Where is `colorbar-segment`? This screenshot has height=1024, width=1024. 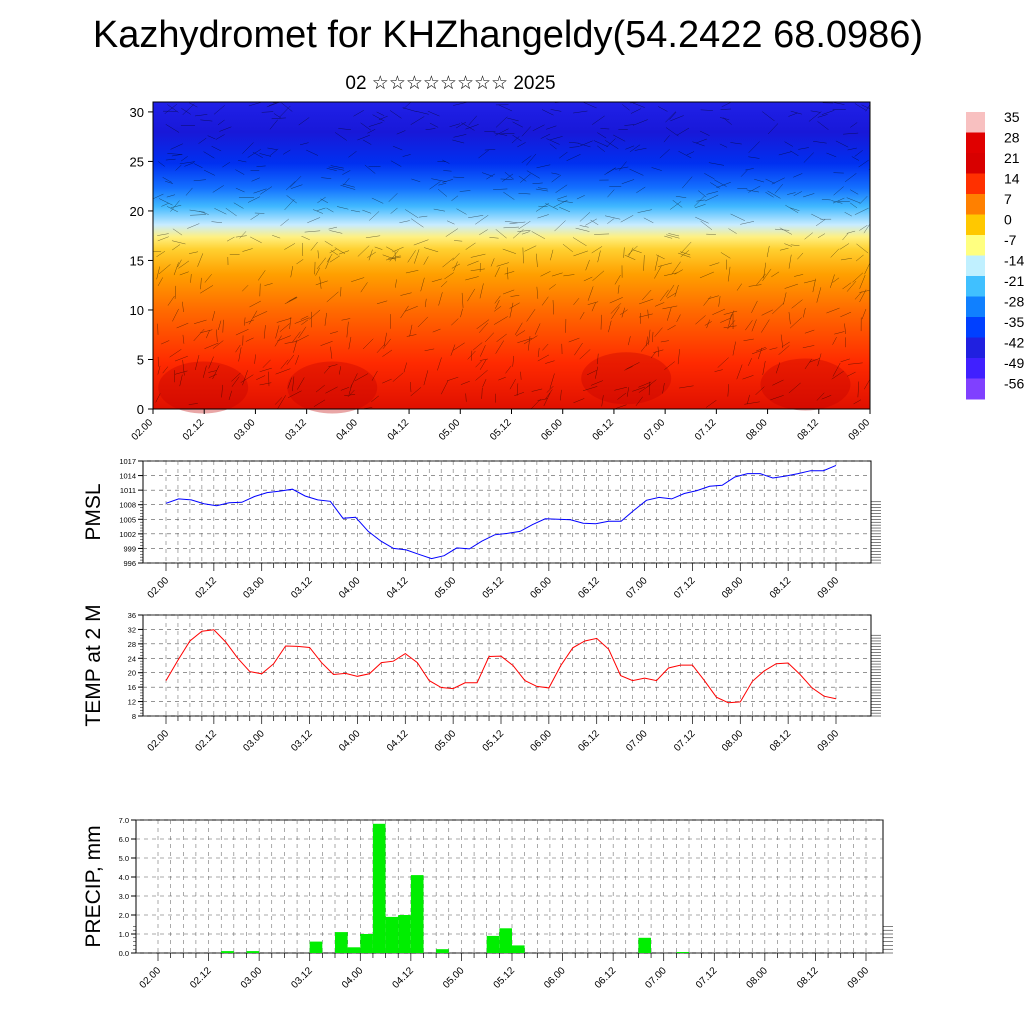 colorbar-segment is located at coordinates (975, 143).